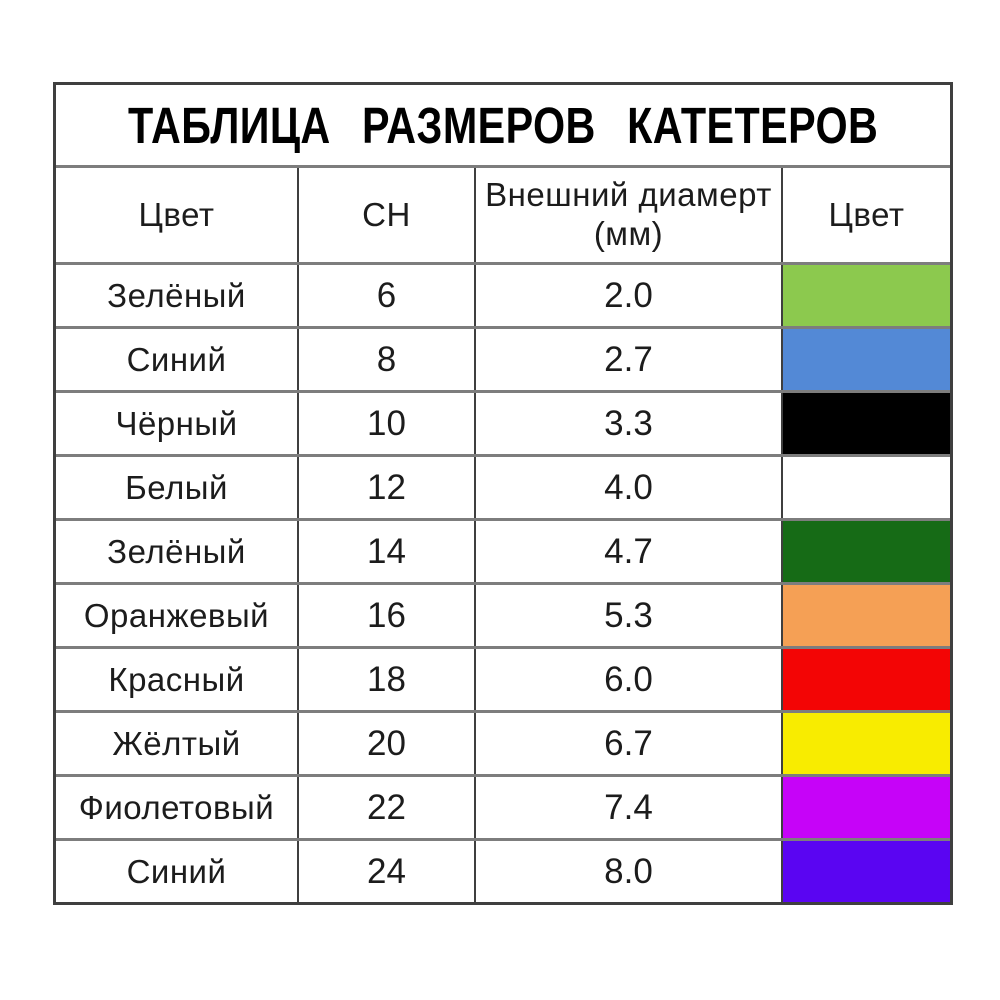 This screenshot has width=1000, height=1000. What do you see at coordinates (387, 743) in the screenshot?
I see `ch-cell: 20` at bounding box center [387, 743].